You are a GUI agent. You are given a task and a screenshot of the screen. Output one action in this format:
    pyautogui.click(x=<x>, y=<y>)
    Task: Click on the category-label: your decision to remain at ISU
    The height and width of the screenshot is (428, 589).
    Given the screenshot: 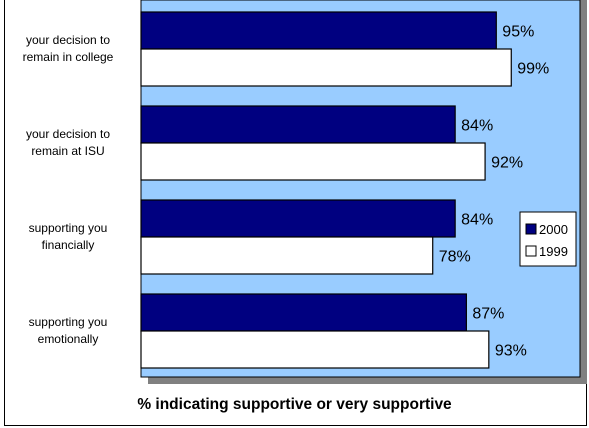 What is the action you would take?
    pyautogui.click(x=68, y=143)
    